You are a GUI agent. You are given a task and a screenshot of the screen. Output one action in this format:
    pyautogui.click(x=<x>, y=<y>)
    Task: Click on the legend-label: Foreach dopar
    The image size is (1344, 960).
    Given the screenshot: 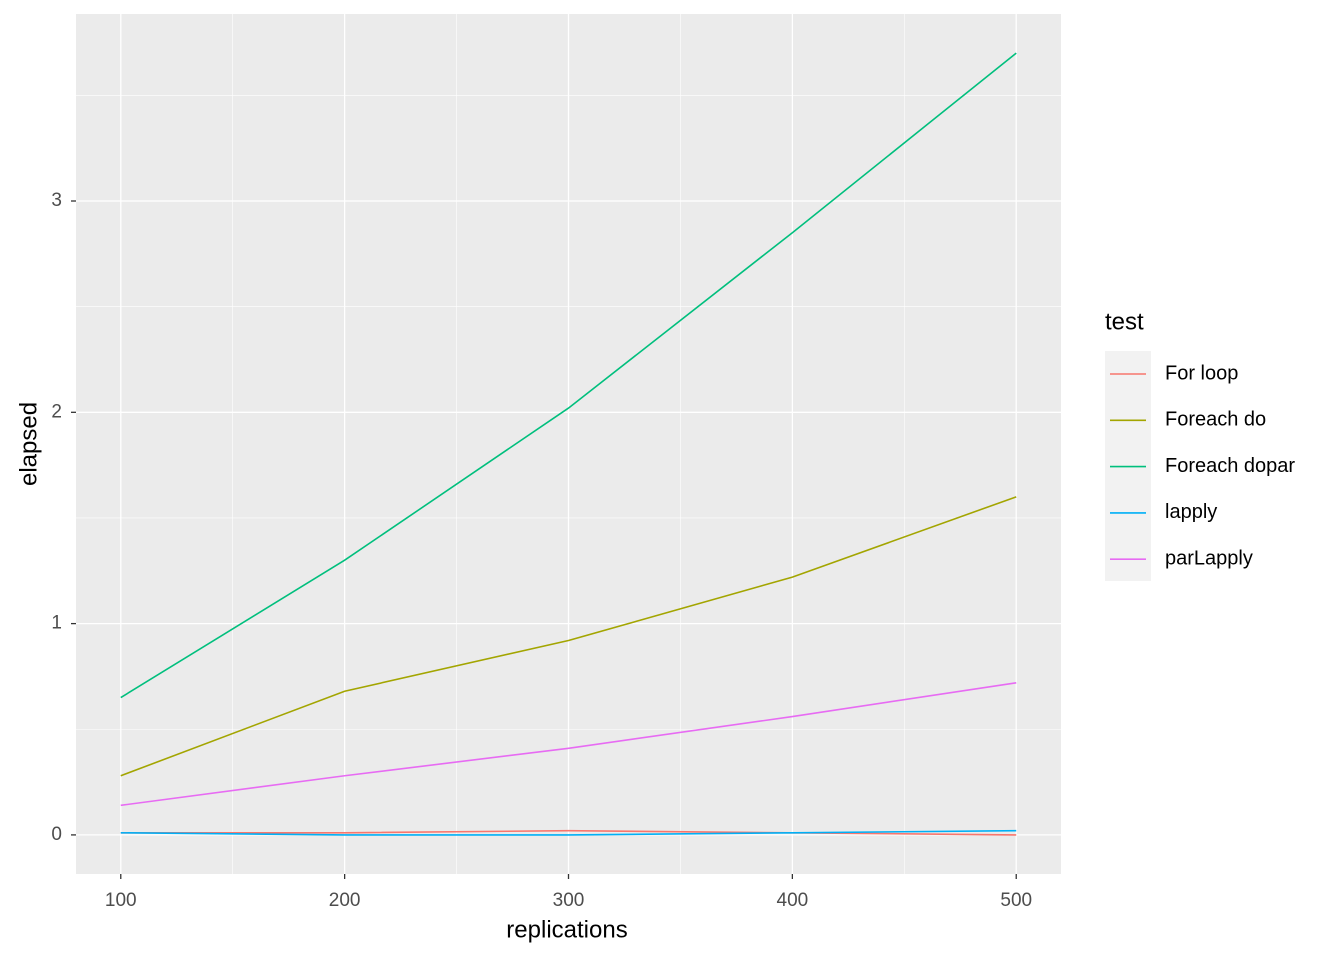 What is the action you would take?
    pyautogui.click(x=1230, y=466)
    